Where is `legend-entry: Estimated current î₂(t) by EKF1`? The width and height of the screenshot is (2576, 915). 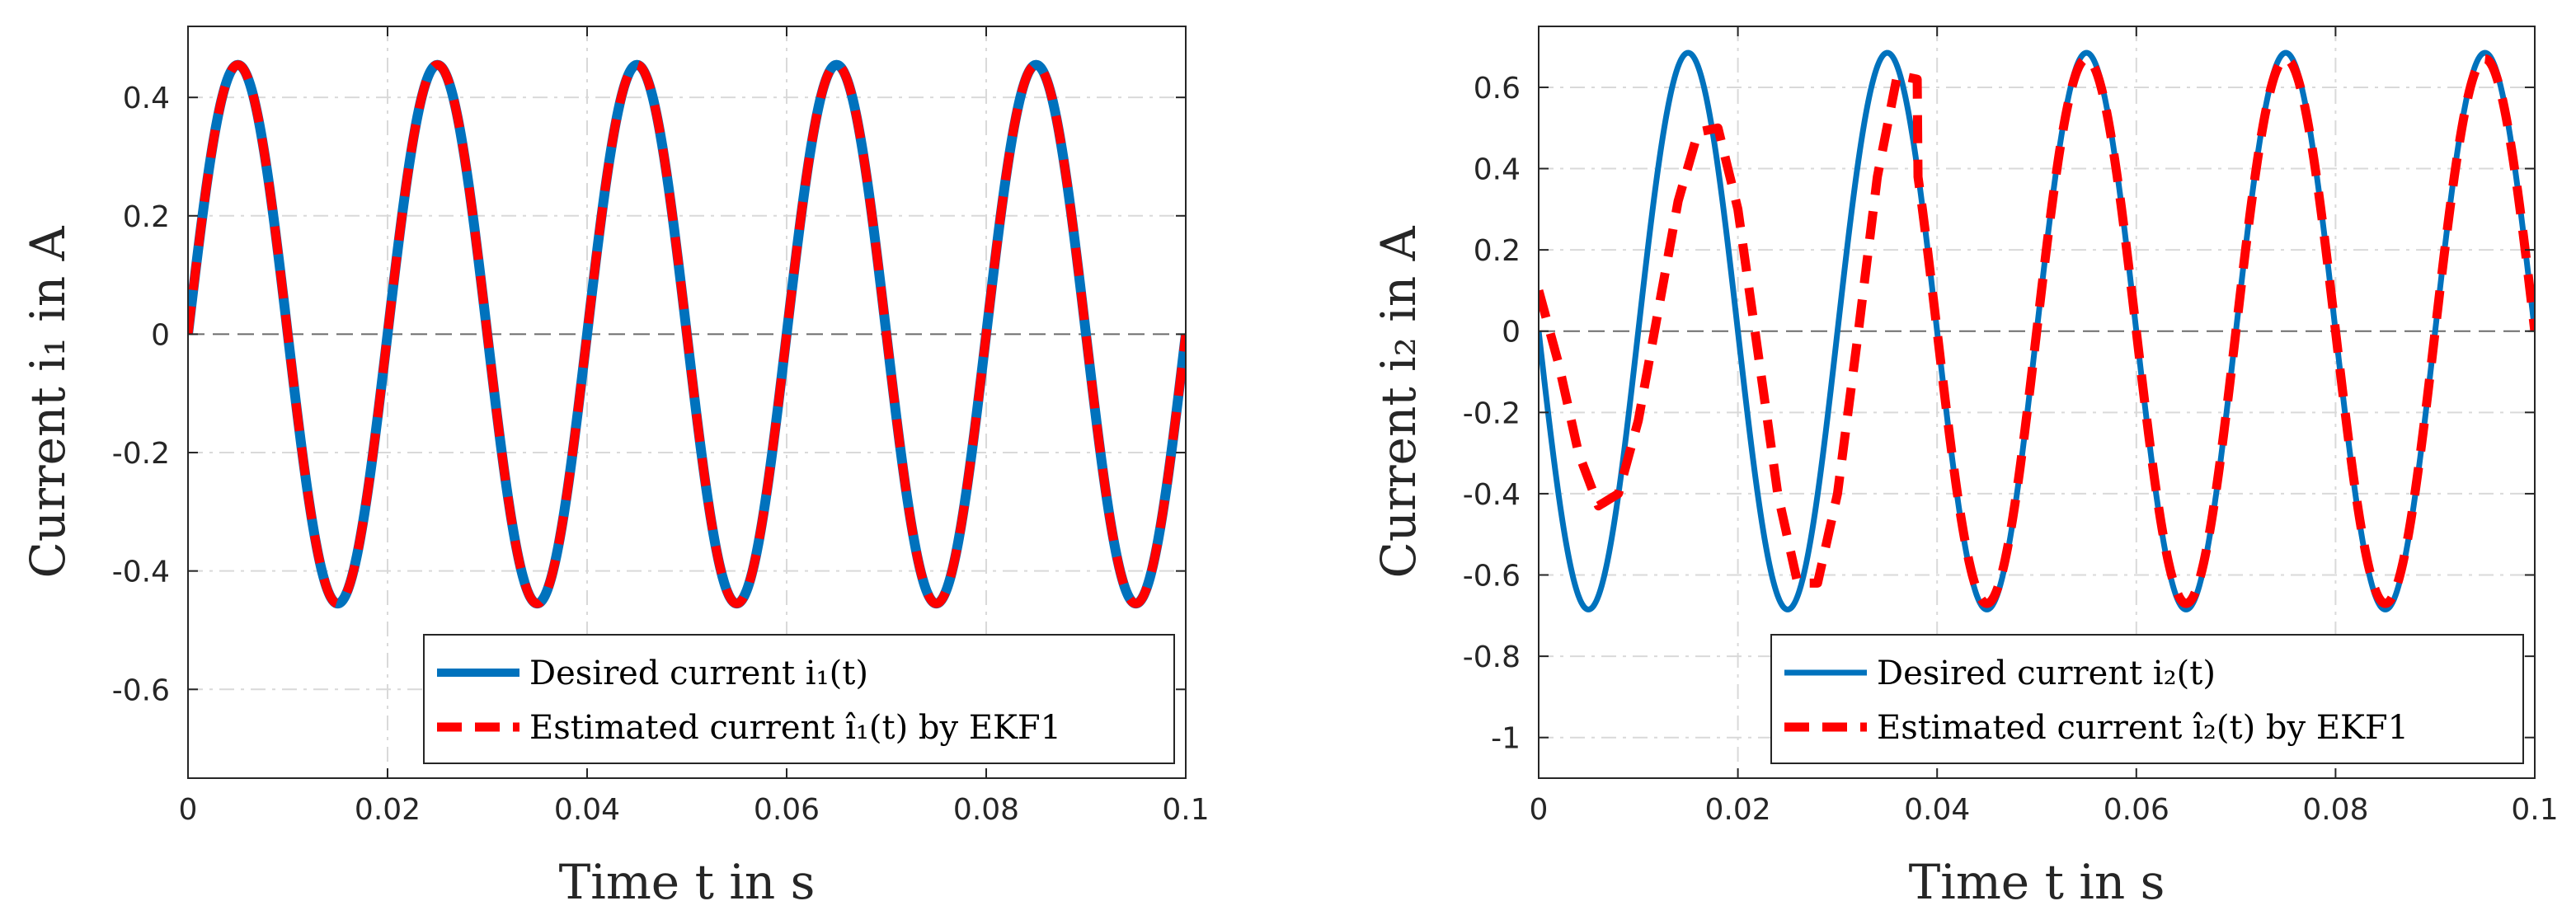
legend-entry: Estimated current î₂(t) by EKF1 is located at coordinates (2143, 728).